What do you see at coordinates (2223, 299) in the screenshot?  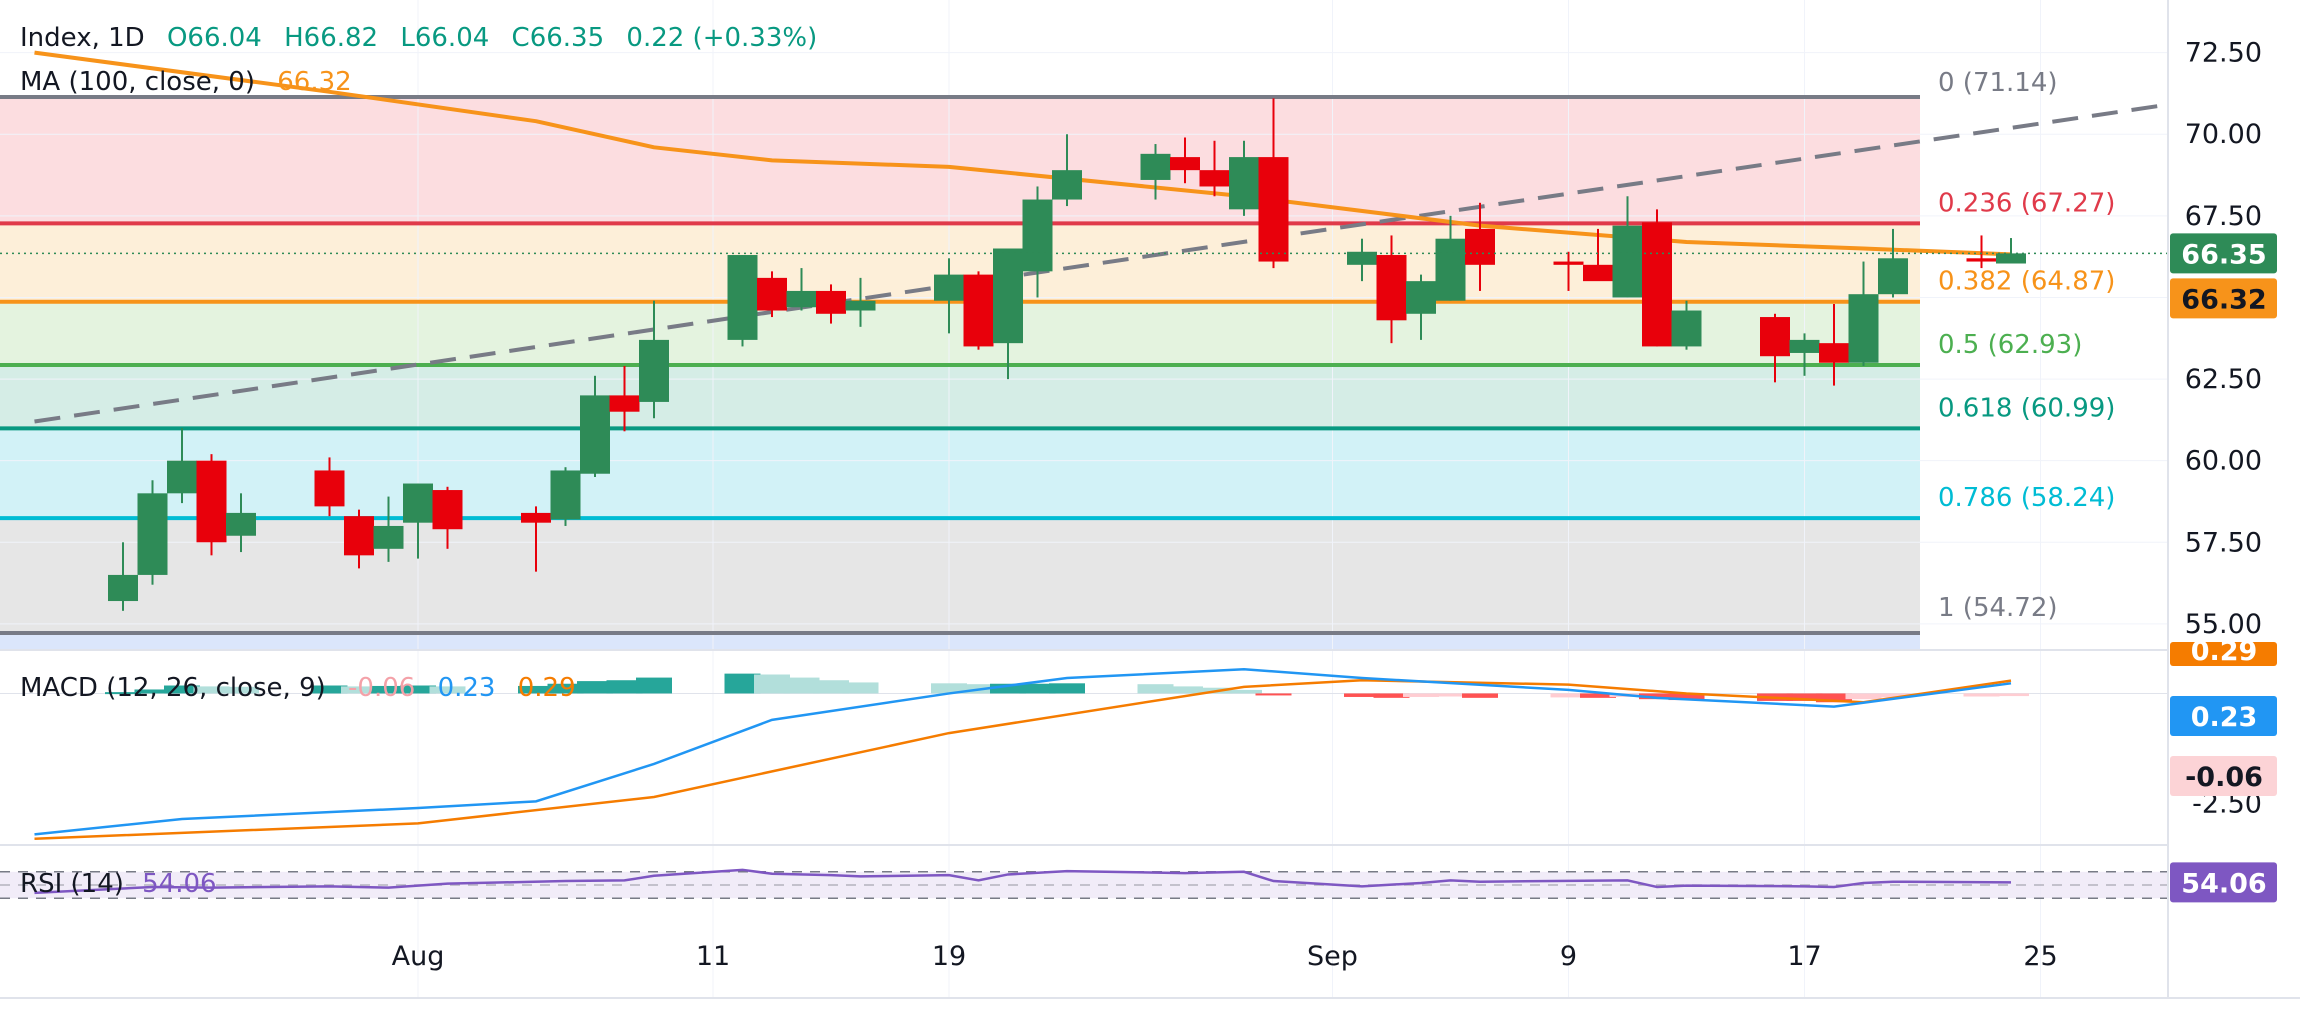 I see `price-badge-label: 66.32` at bounding box center [2223, 299].